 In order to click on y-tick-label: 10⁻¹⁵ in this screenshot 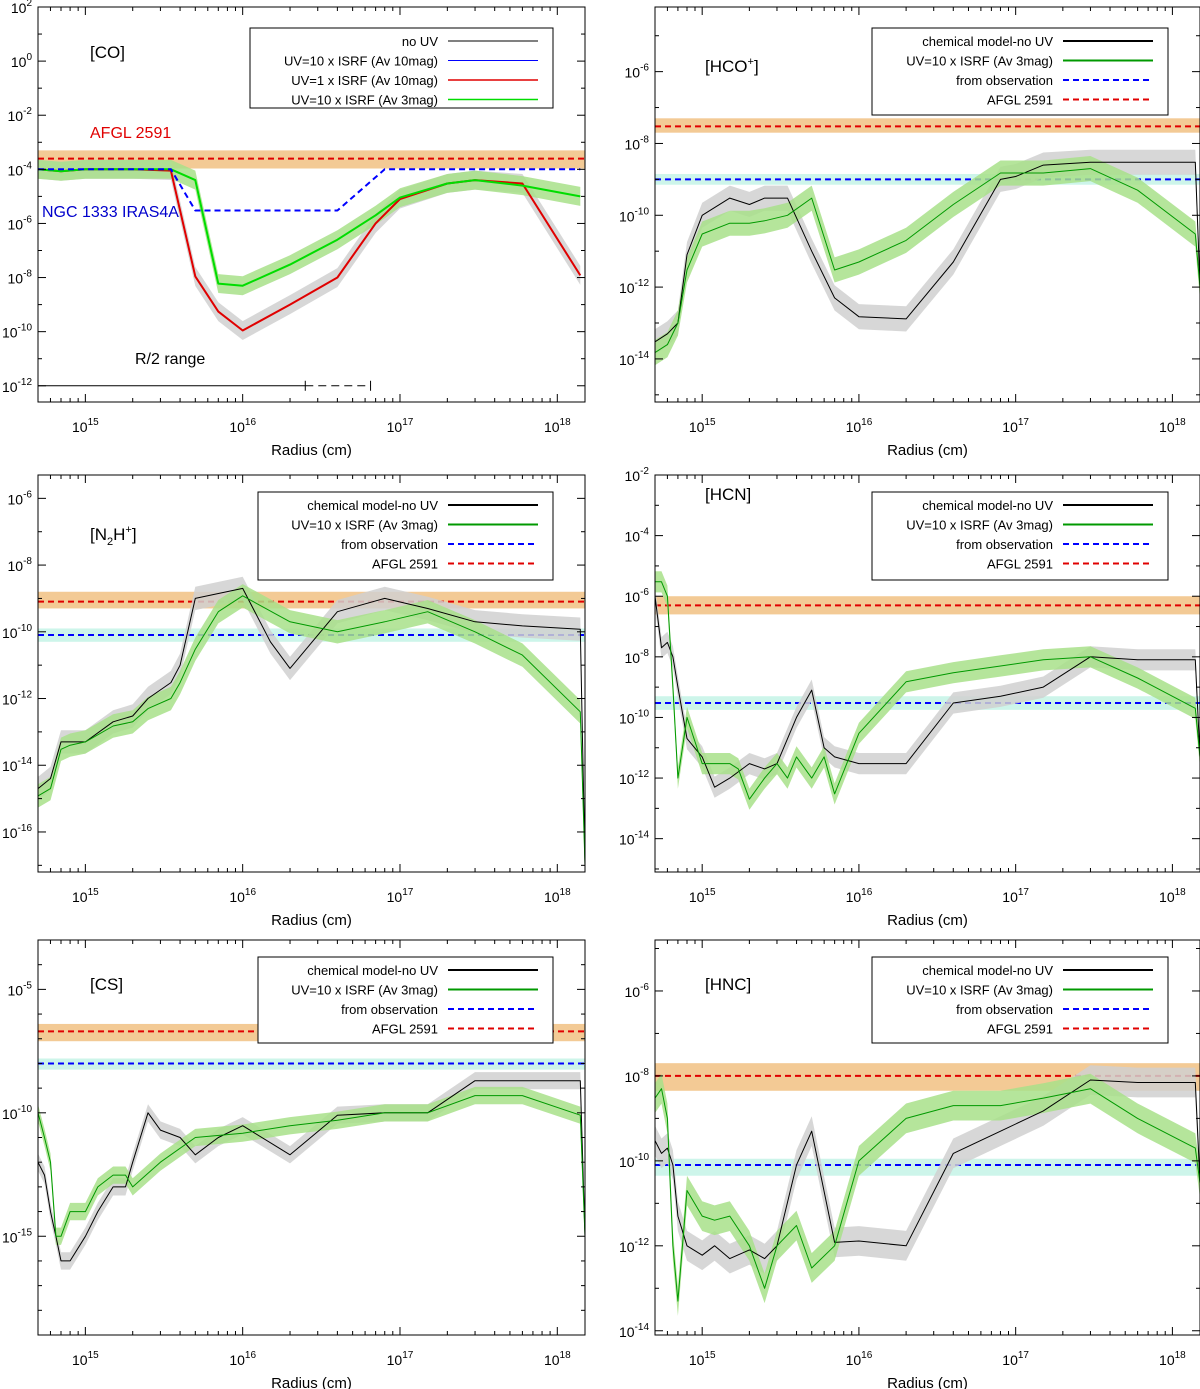, I will do `click(17, 1236)`.